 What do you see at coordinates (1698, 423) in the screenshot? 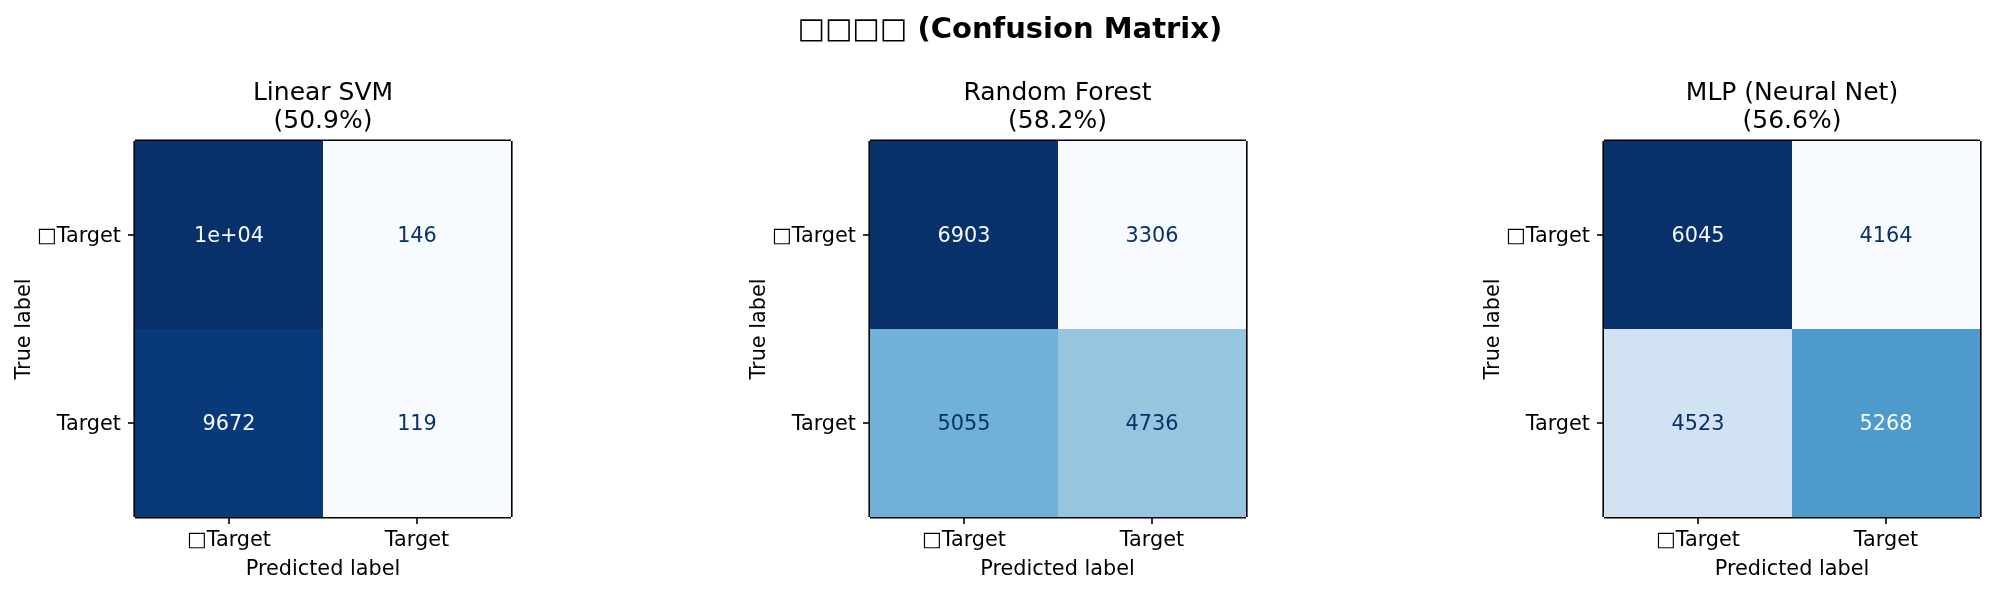
I see `data-label: 4523` at bounding box center [1698, 423].